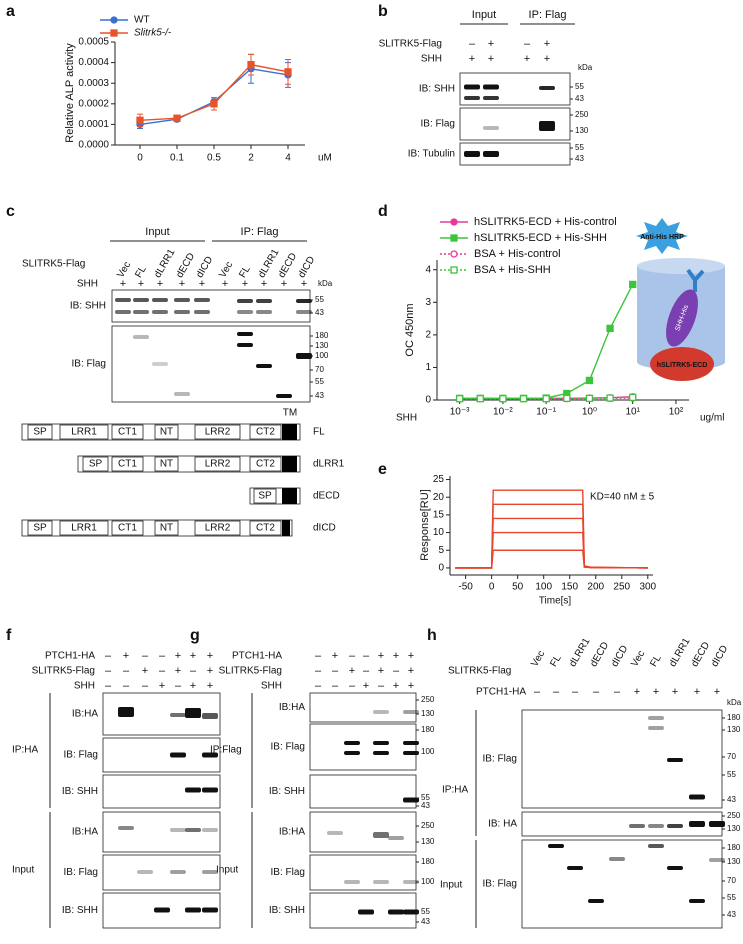 The height and width of the screenshot is (944, 743). I want to click on legend-label: BSA + His-control, so click(517, 254).